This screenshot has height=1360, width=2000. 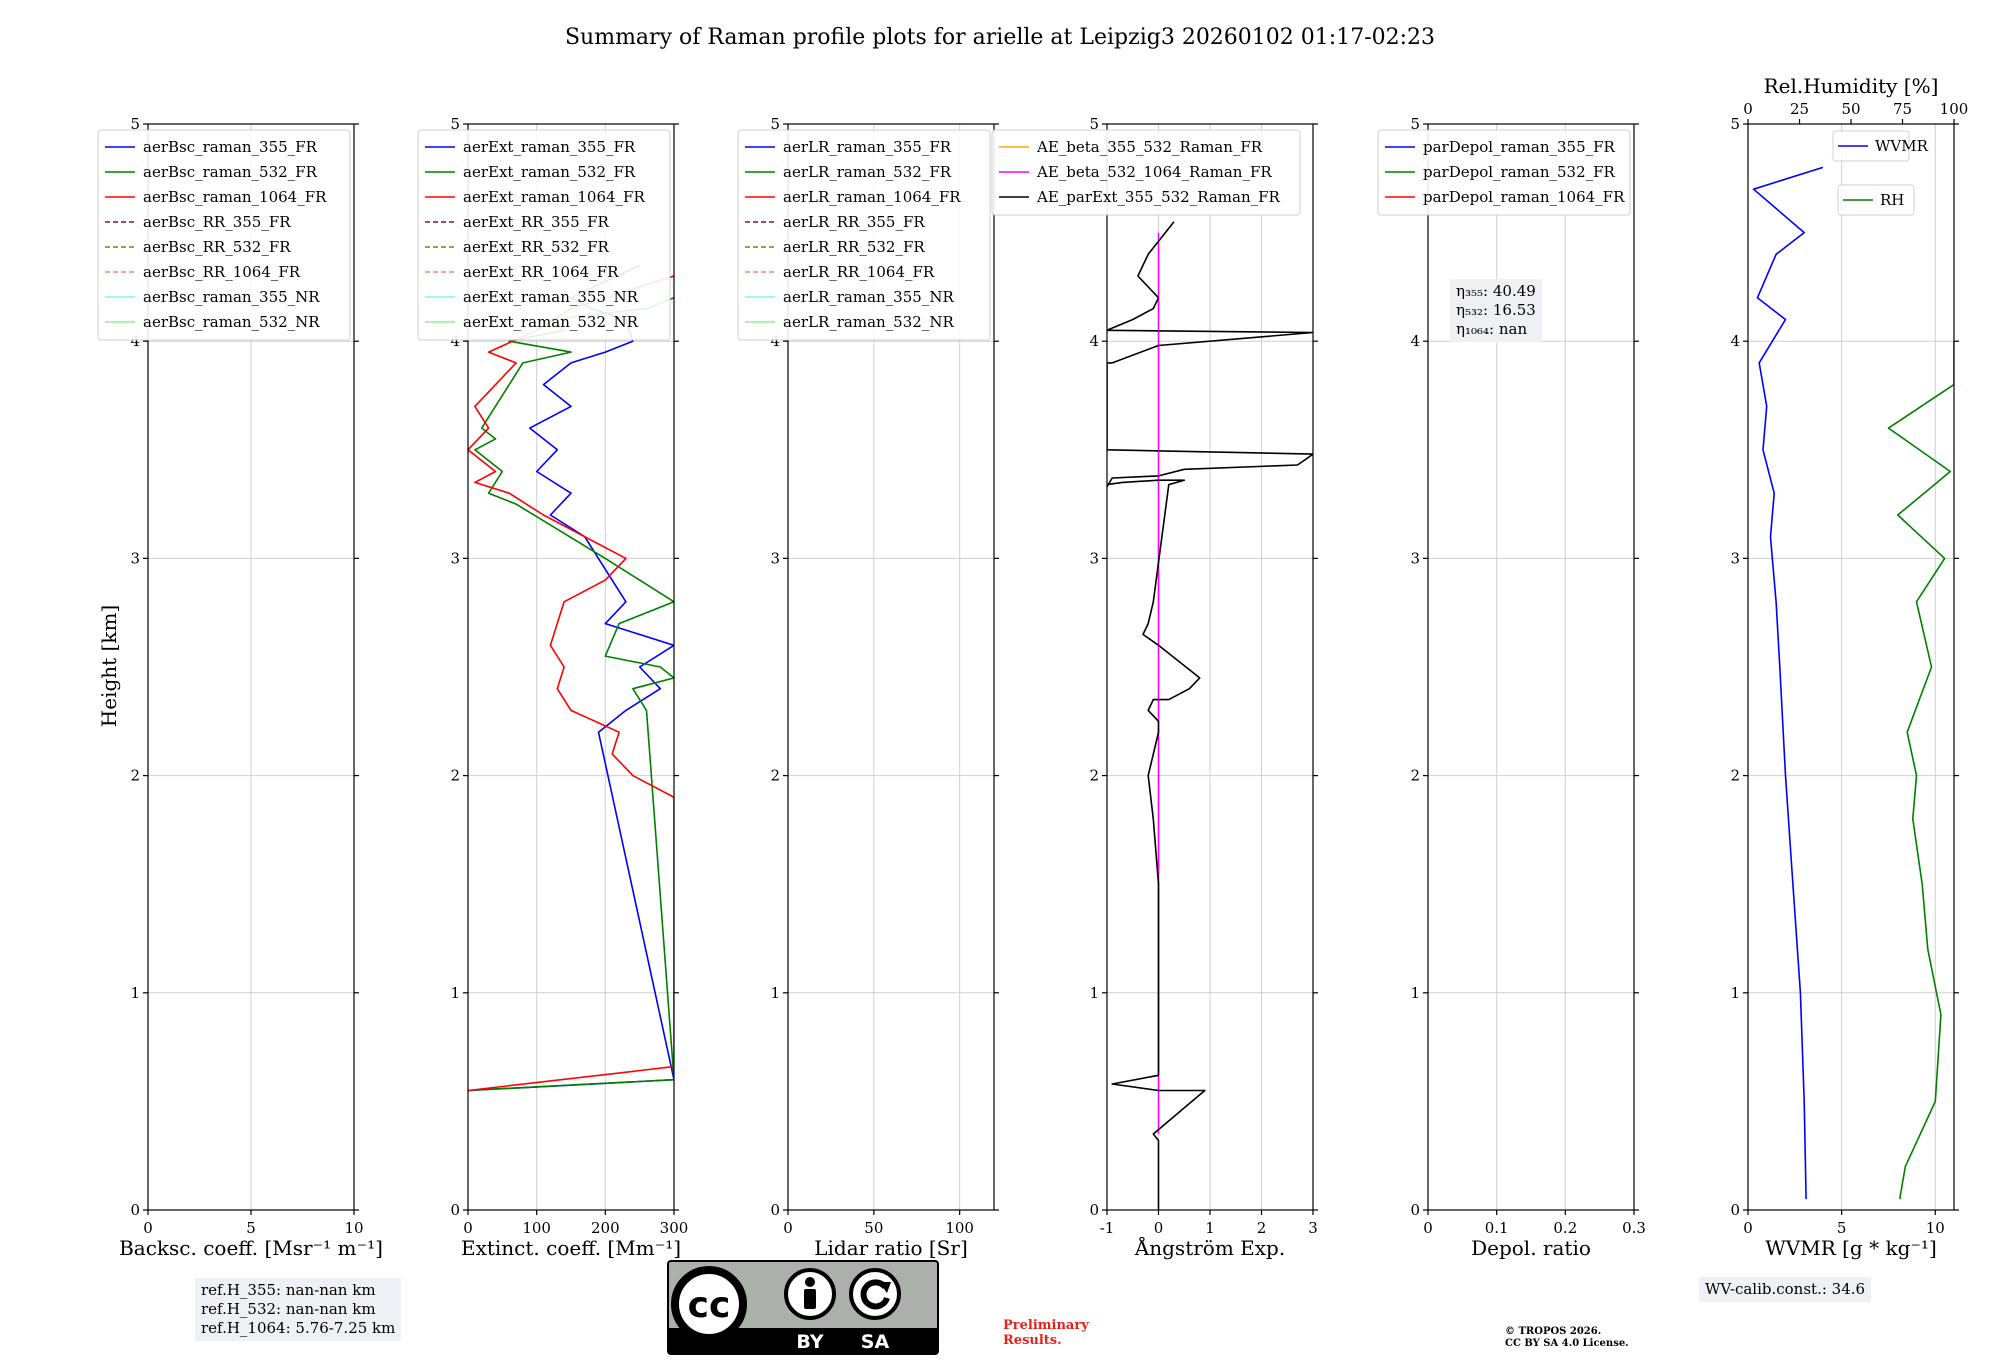 What do you see at coordinates (135, 124) in the screenshot?
I see `ytick-label-bsc: 5` at bounding box center [135, 124].